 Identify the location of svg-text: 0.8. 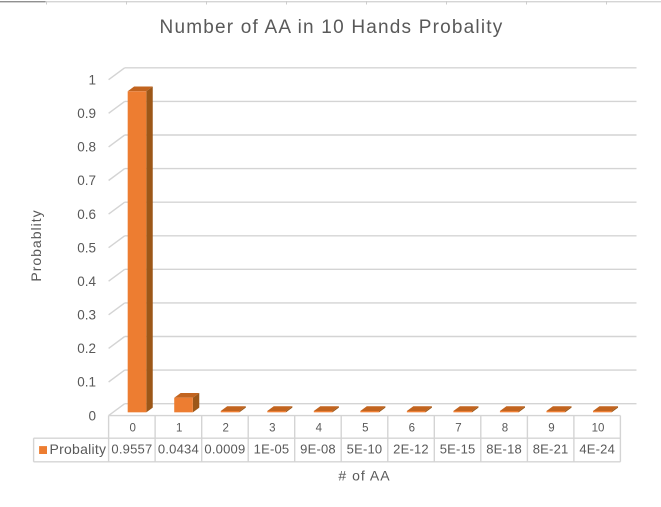
(86, 147).